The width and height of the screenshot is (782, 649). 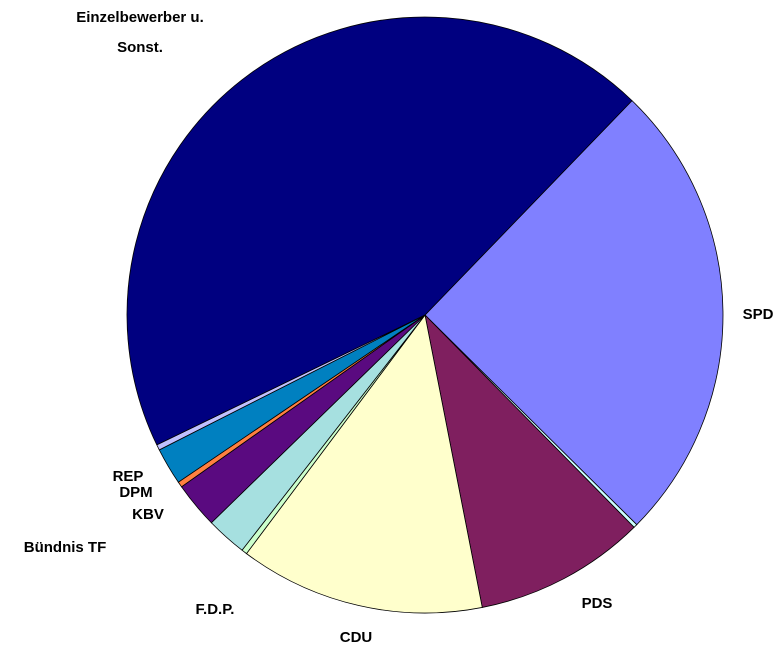 What do you see at coordinates (148, 514) in the screenshot?
I see `slice-label: KBV` at bounding box center [148, 514].